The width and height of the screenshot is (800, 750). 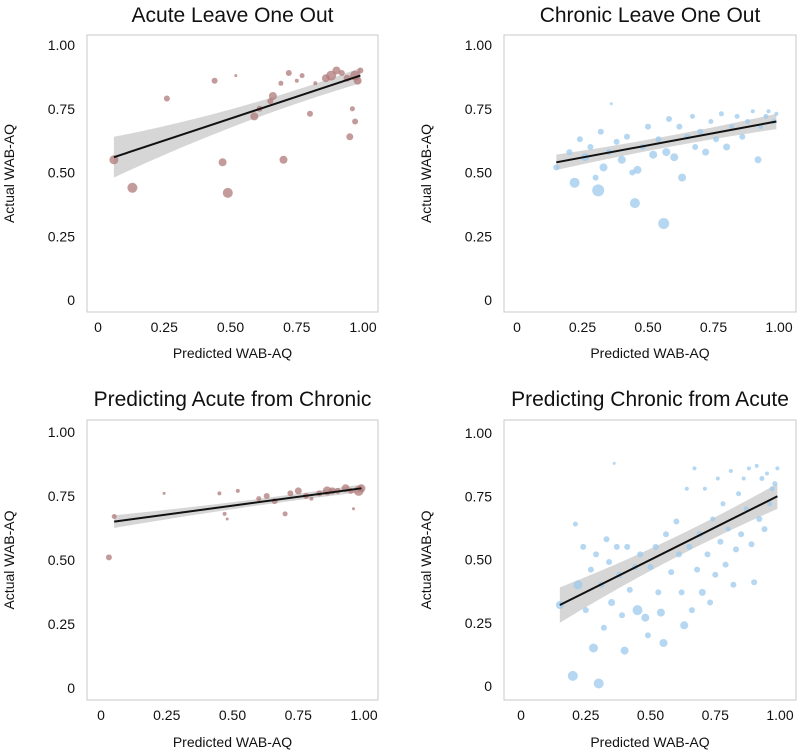 I want to click on chart-1-x-tick-label: 0.75, so click(x=296, y=327).